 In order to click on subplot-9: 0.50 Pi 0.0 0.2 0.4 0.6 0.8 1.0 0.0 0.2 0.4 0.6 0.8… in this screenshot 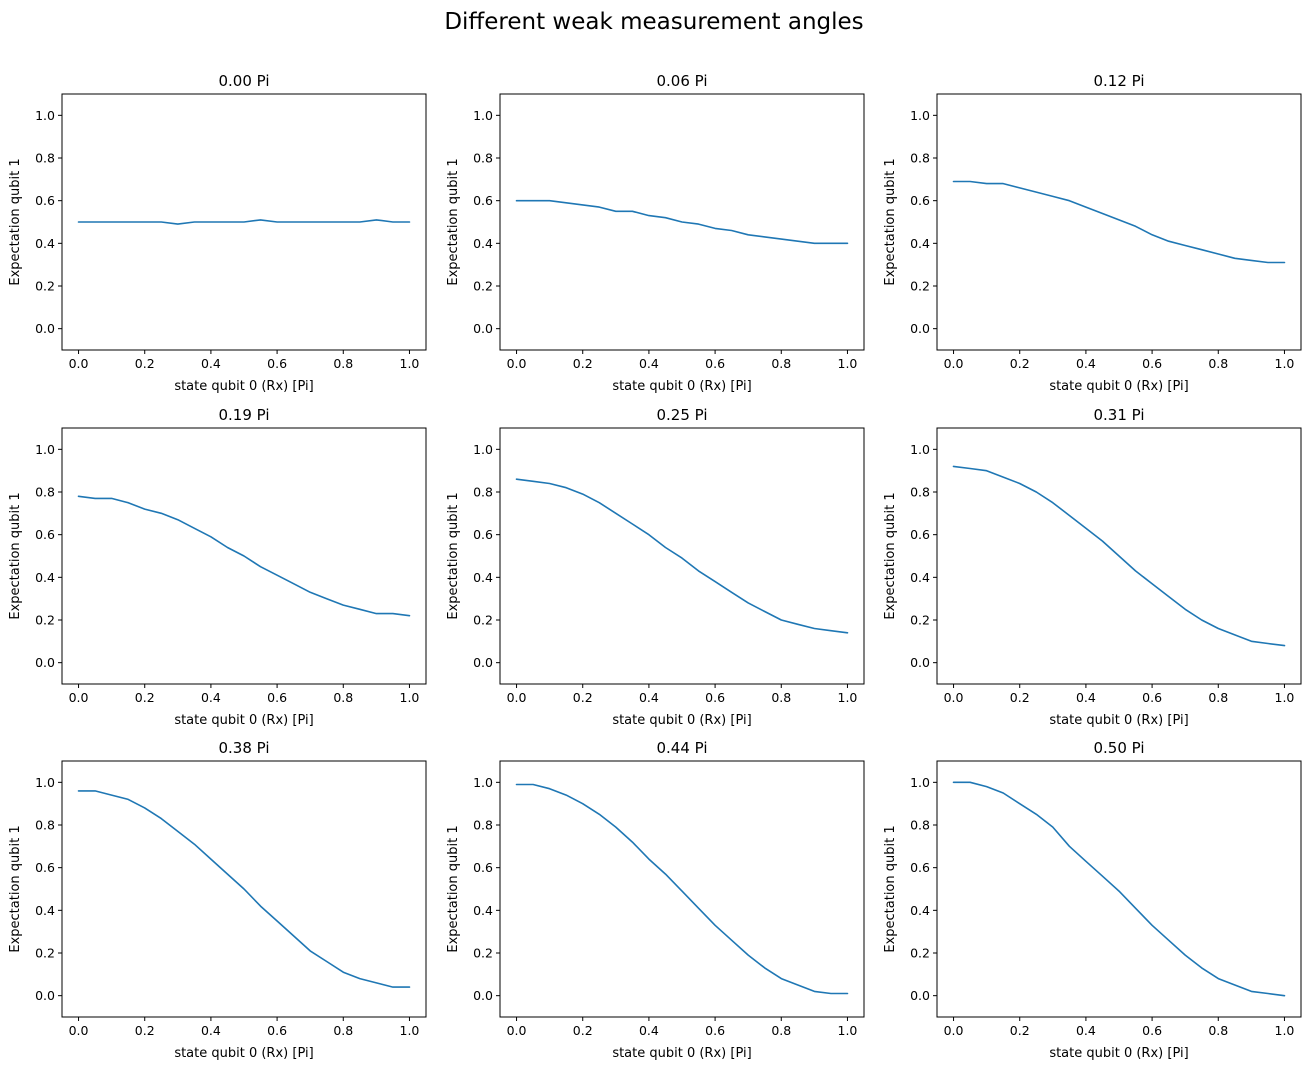, I will do `click(1092, 900)`.